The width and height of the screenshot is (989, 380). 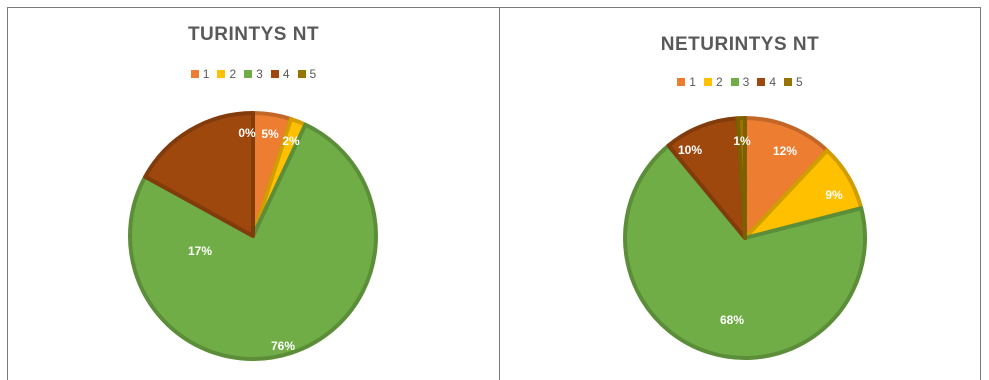 What do you see at coordinates (291, 141) in the screenshot?
I see `slice-data-label: 2%` at bounding box center [291, 141].